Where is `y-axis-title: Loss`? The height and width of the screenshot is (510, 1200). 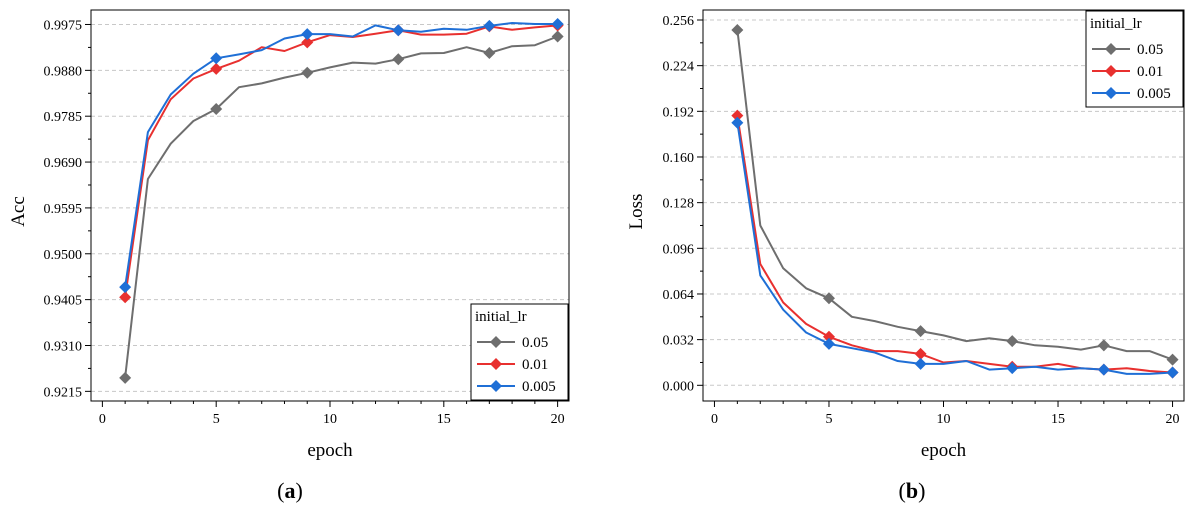
y-axis-title: Loss is located at coordinates (636, 212).